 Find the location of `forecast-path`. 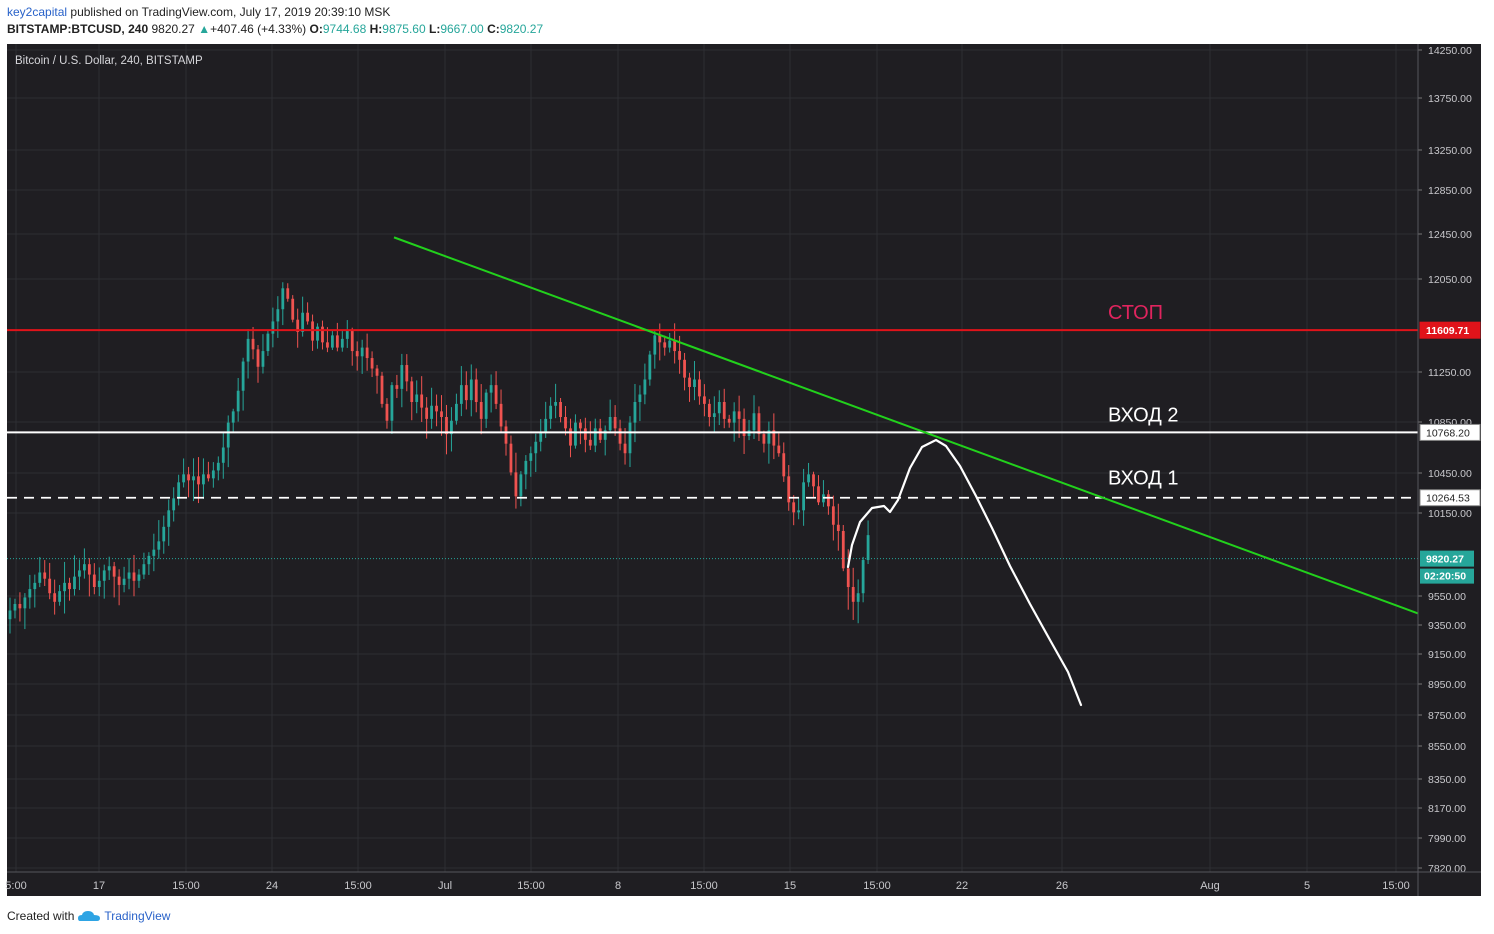

forecast-path is located at coordinates (964, 572).